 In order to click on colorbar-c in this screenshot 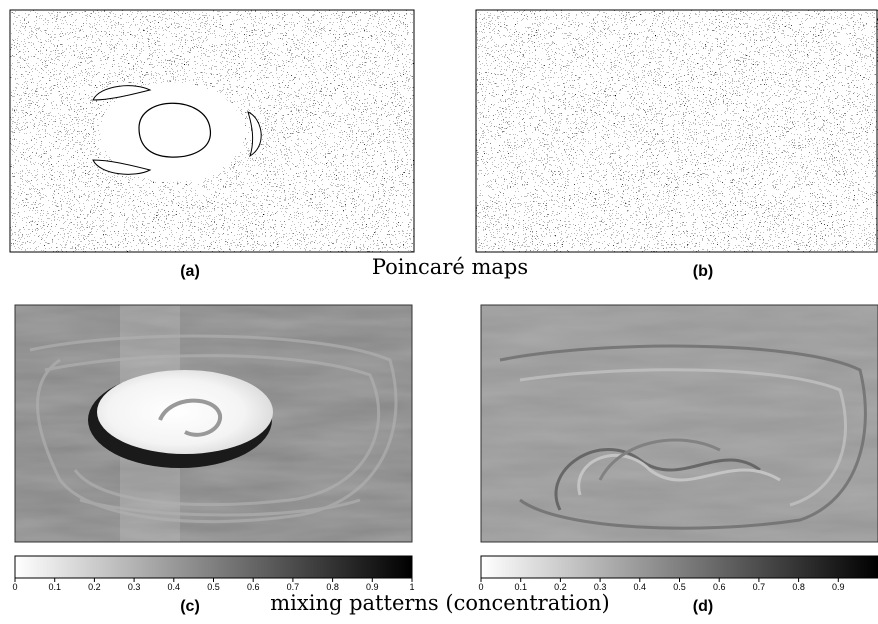, I will do `click(213, 567)`.